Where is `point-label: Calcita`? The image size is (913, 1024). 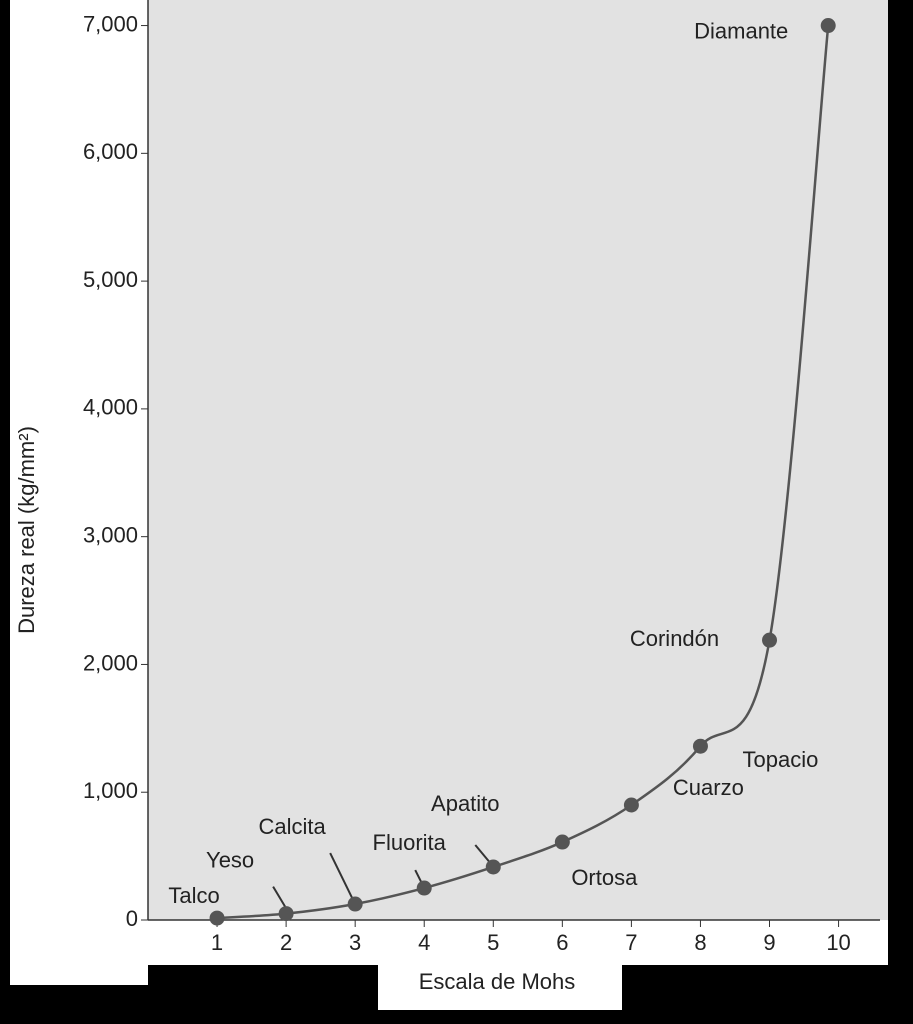
point-label: Calcita is located at coordinates (293, 826).